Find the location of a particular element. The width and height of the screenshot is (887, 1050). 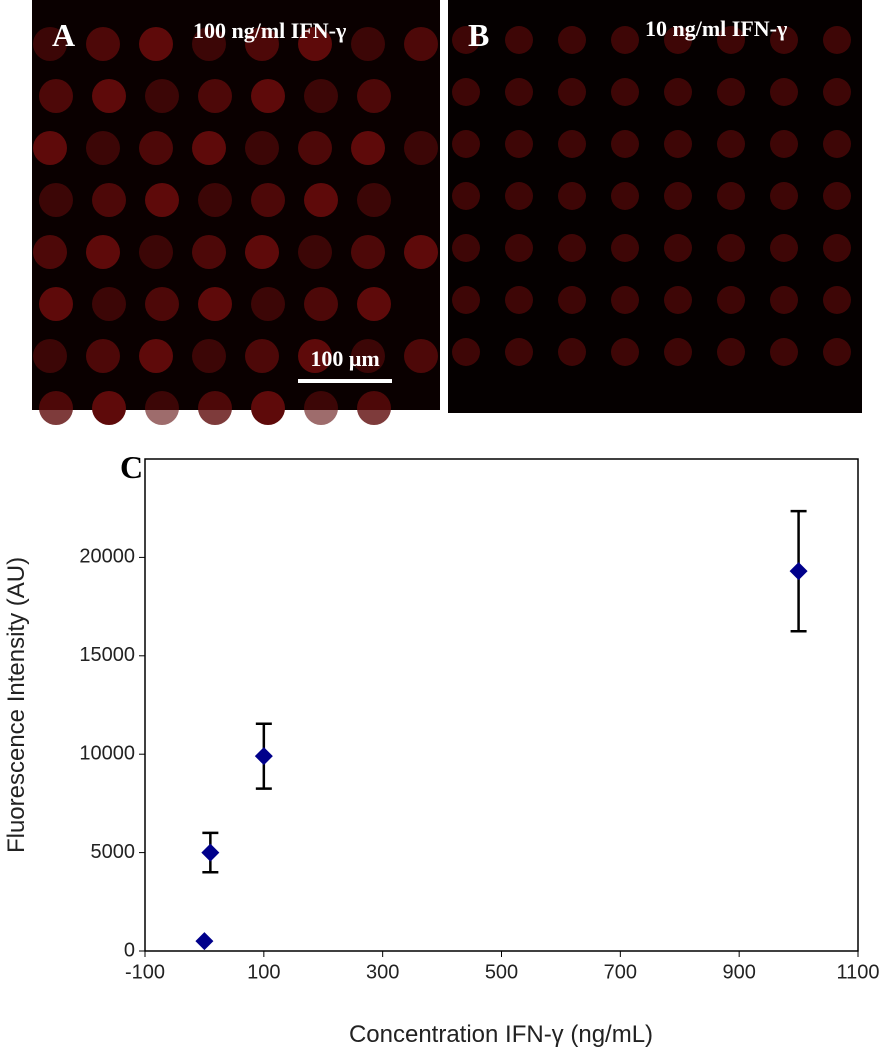

x-tick-label: 700 is located at coordinates (620, 972).